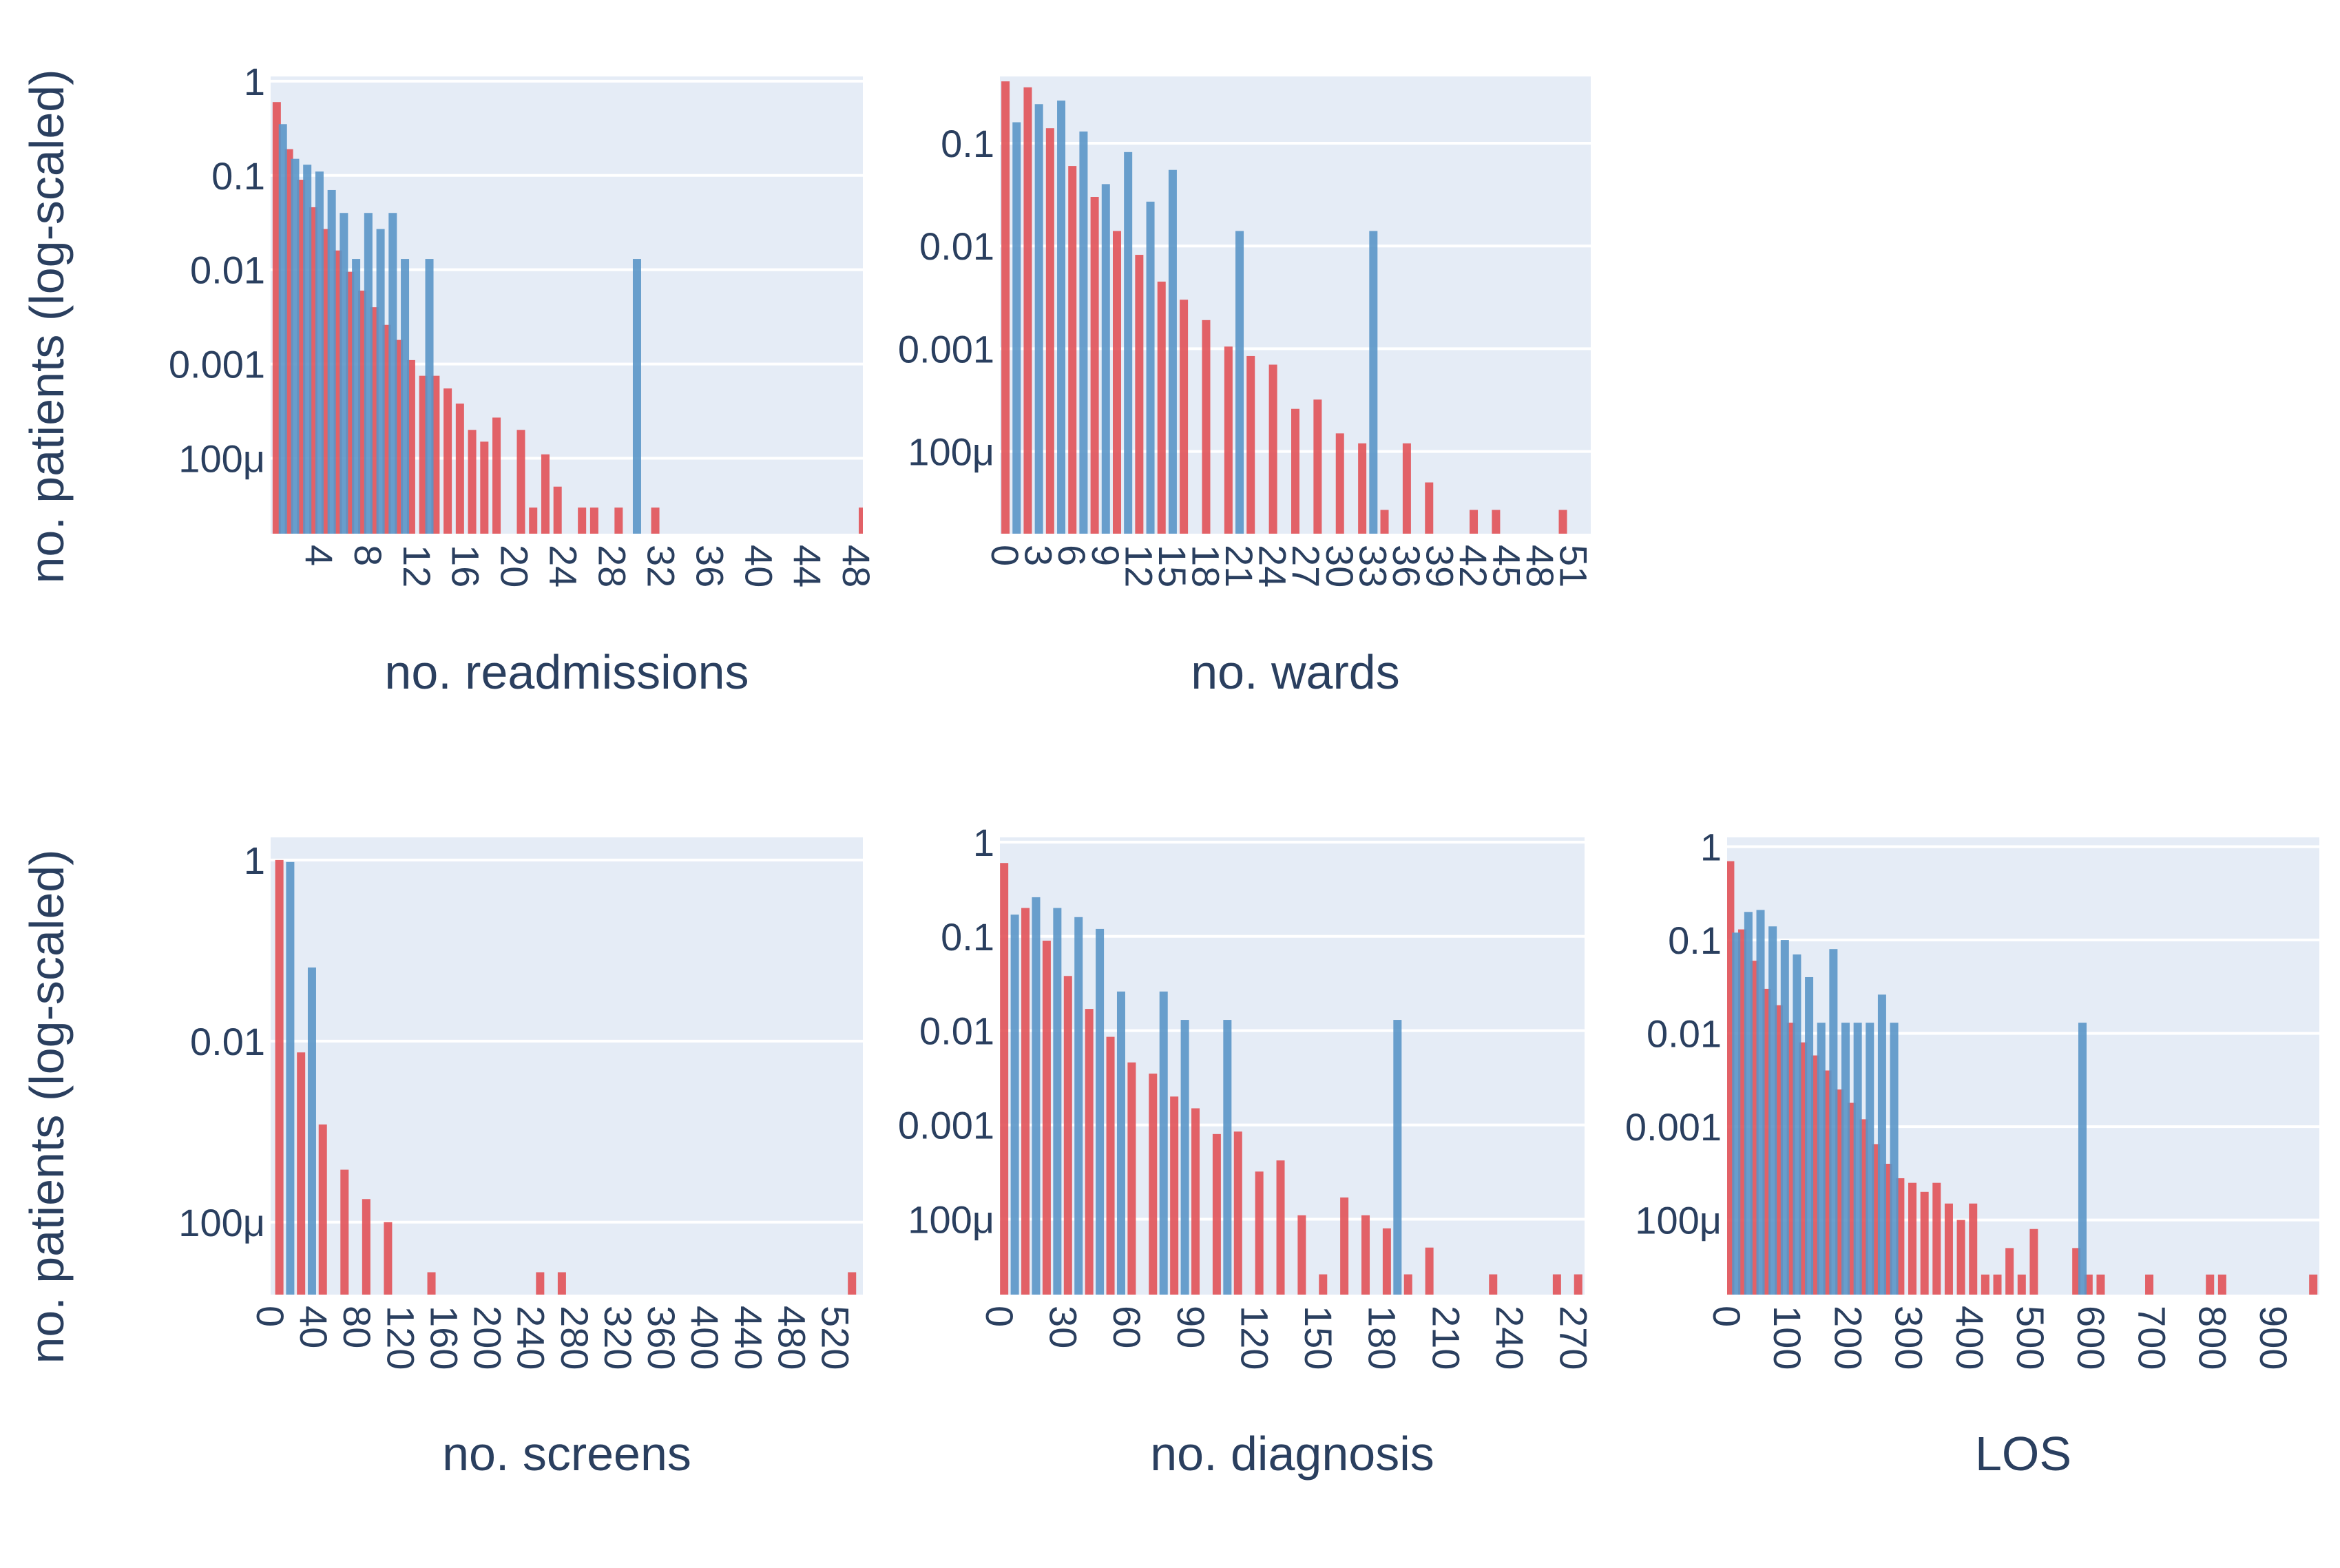 The height and width of the screenshot is (1568, 2340). Describe the element at coordinates (1105, 555) in the screenshot. I see `x-tick-label: 9` at that location.